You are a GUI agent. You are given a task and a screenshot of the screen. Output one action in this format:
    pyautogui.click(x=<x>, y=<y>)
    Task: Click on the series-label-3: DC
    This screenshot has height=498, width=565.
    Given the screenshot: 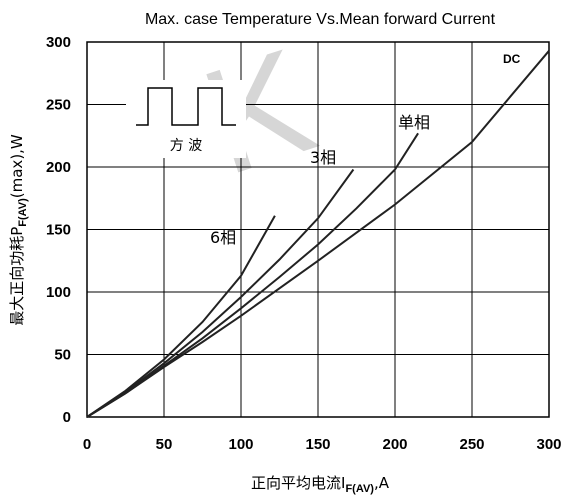 What is the action you would take?
    pyautogui.click(x=512, y=59)
    